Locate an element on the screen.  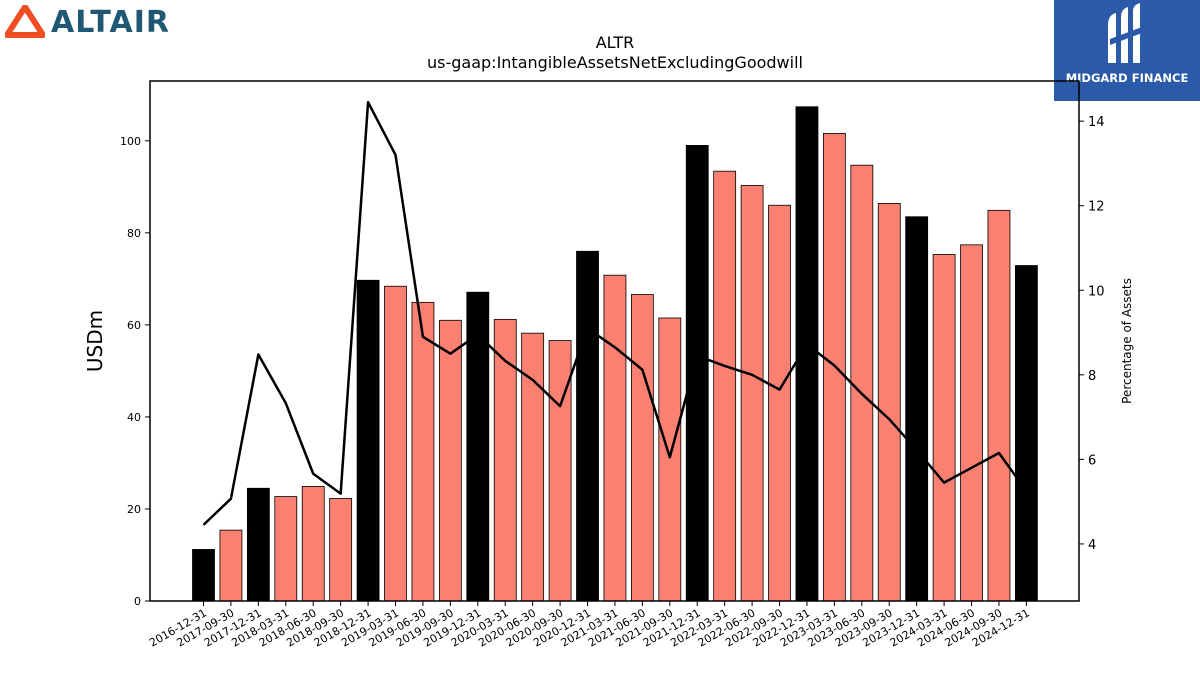
altair-mark-icon is located at coordinates (25, 21).